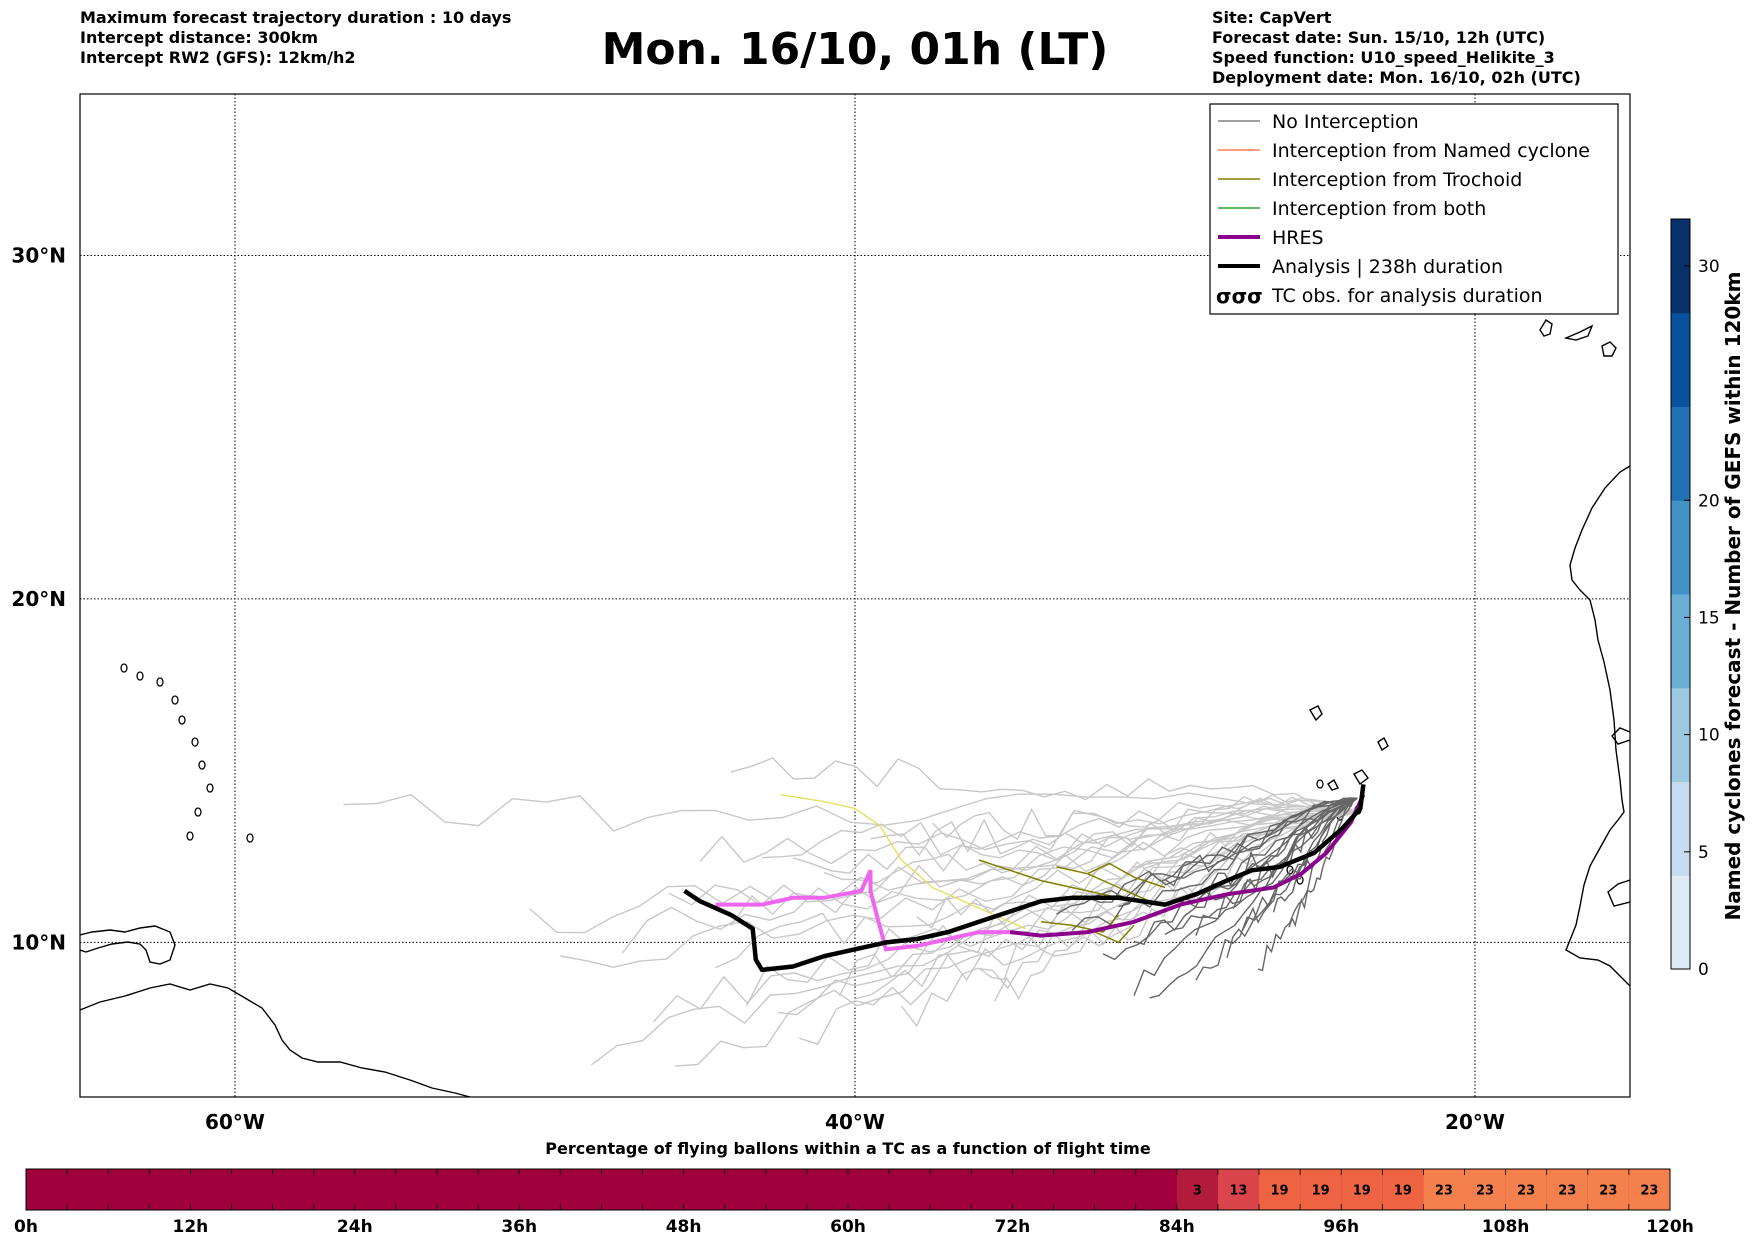 This screenshot has height=1241, width=1752. I want to click on legend-box, so click(1414, 209).